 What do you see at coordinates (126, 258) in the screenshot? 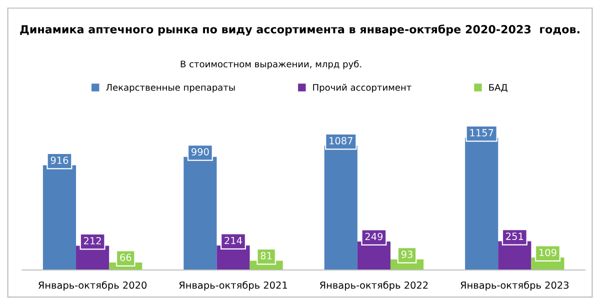
I see `data-label: 66` at bounding box center [126, 258].